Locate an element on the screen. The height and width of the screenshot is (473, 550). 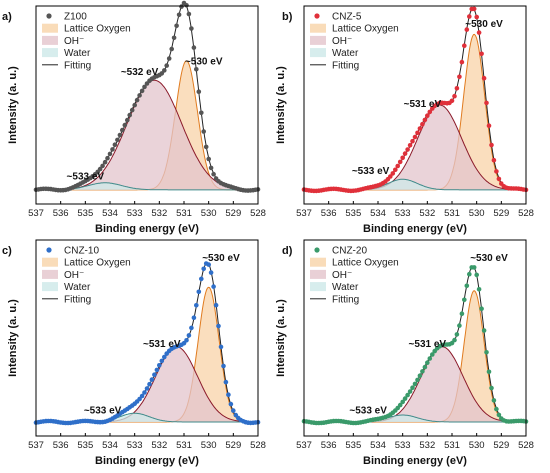
component-fill-lattice-oxygen is located at coordinates (415, 356).